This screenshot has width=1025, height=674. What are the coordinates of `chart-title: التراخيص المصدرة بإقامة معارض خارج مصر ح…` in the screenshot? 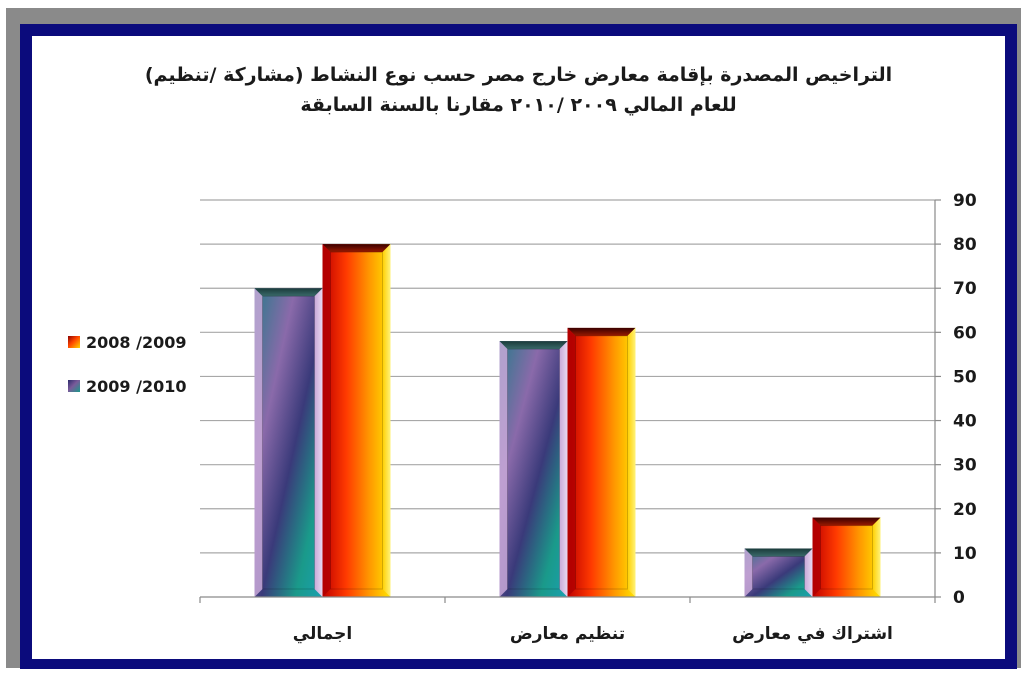 It's located at (518, 90).